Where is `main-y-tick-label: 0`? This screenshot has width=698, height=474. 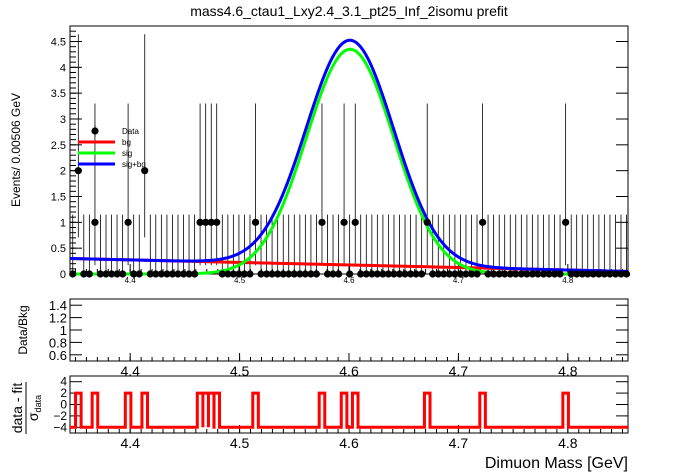 main-y-tick-label: 0 is located at coordinates (63, 275).